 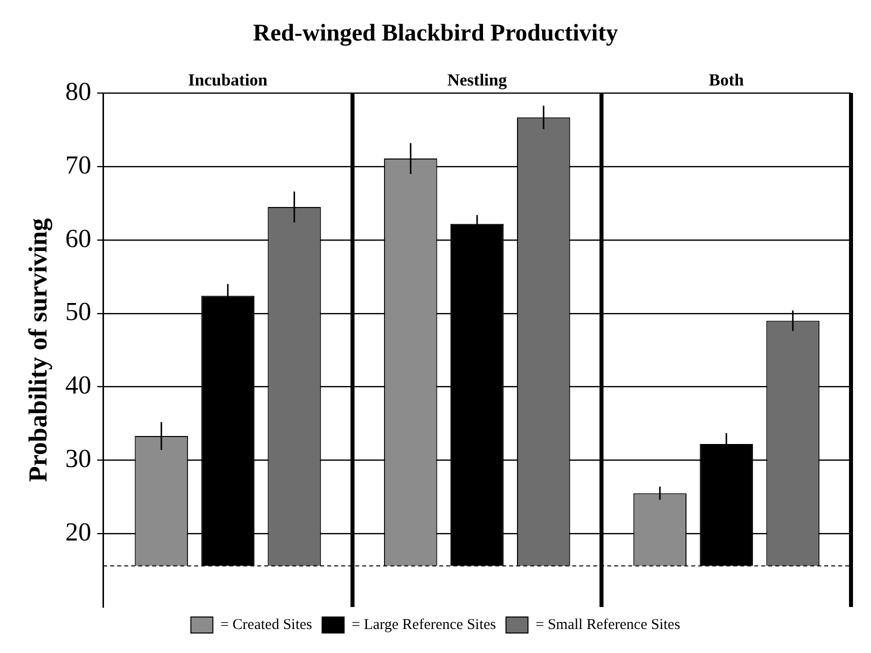 What do you see at coordinates (78, 459) in the screenshot?
I see `y-tick-label: 30` at bounding box center [78, 459].